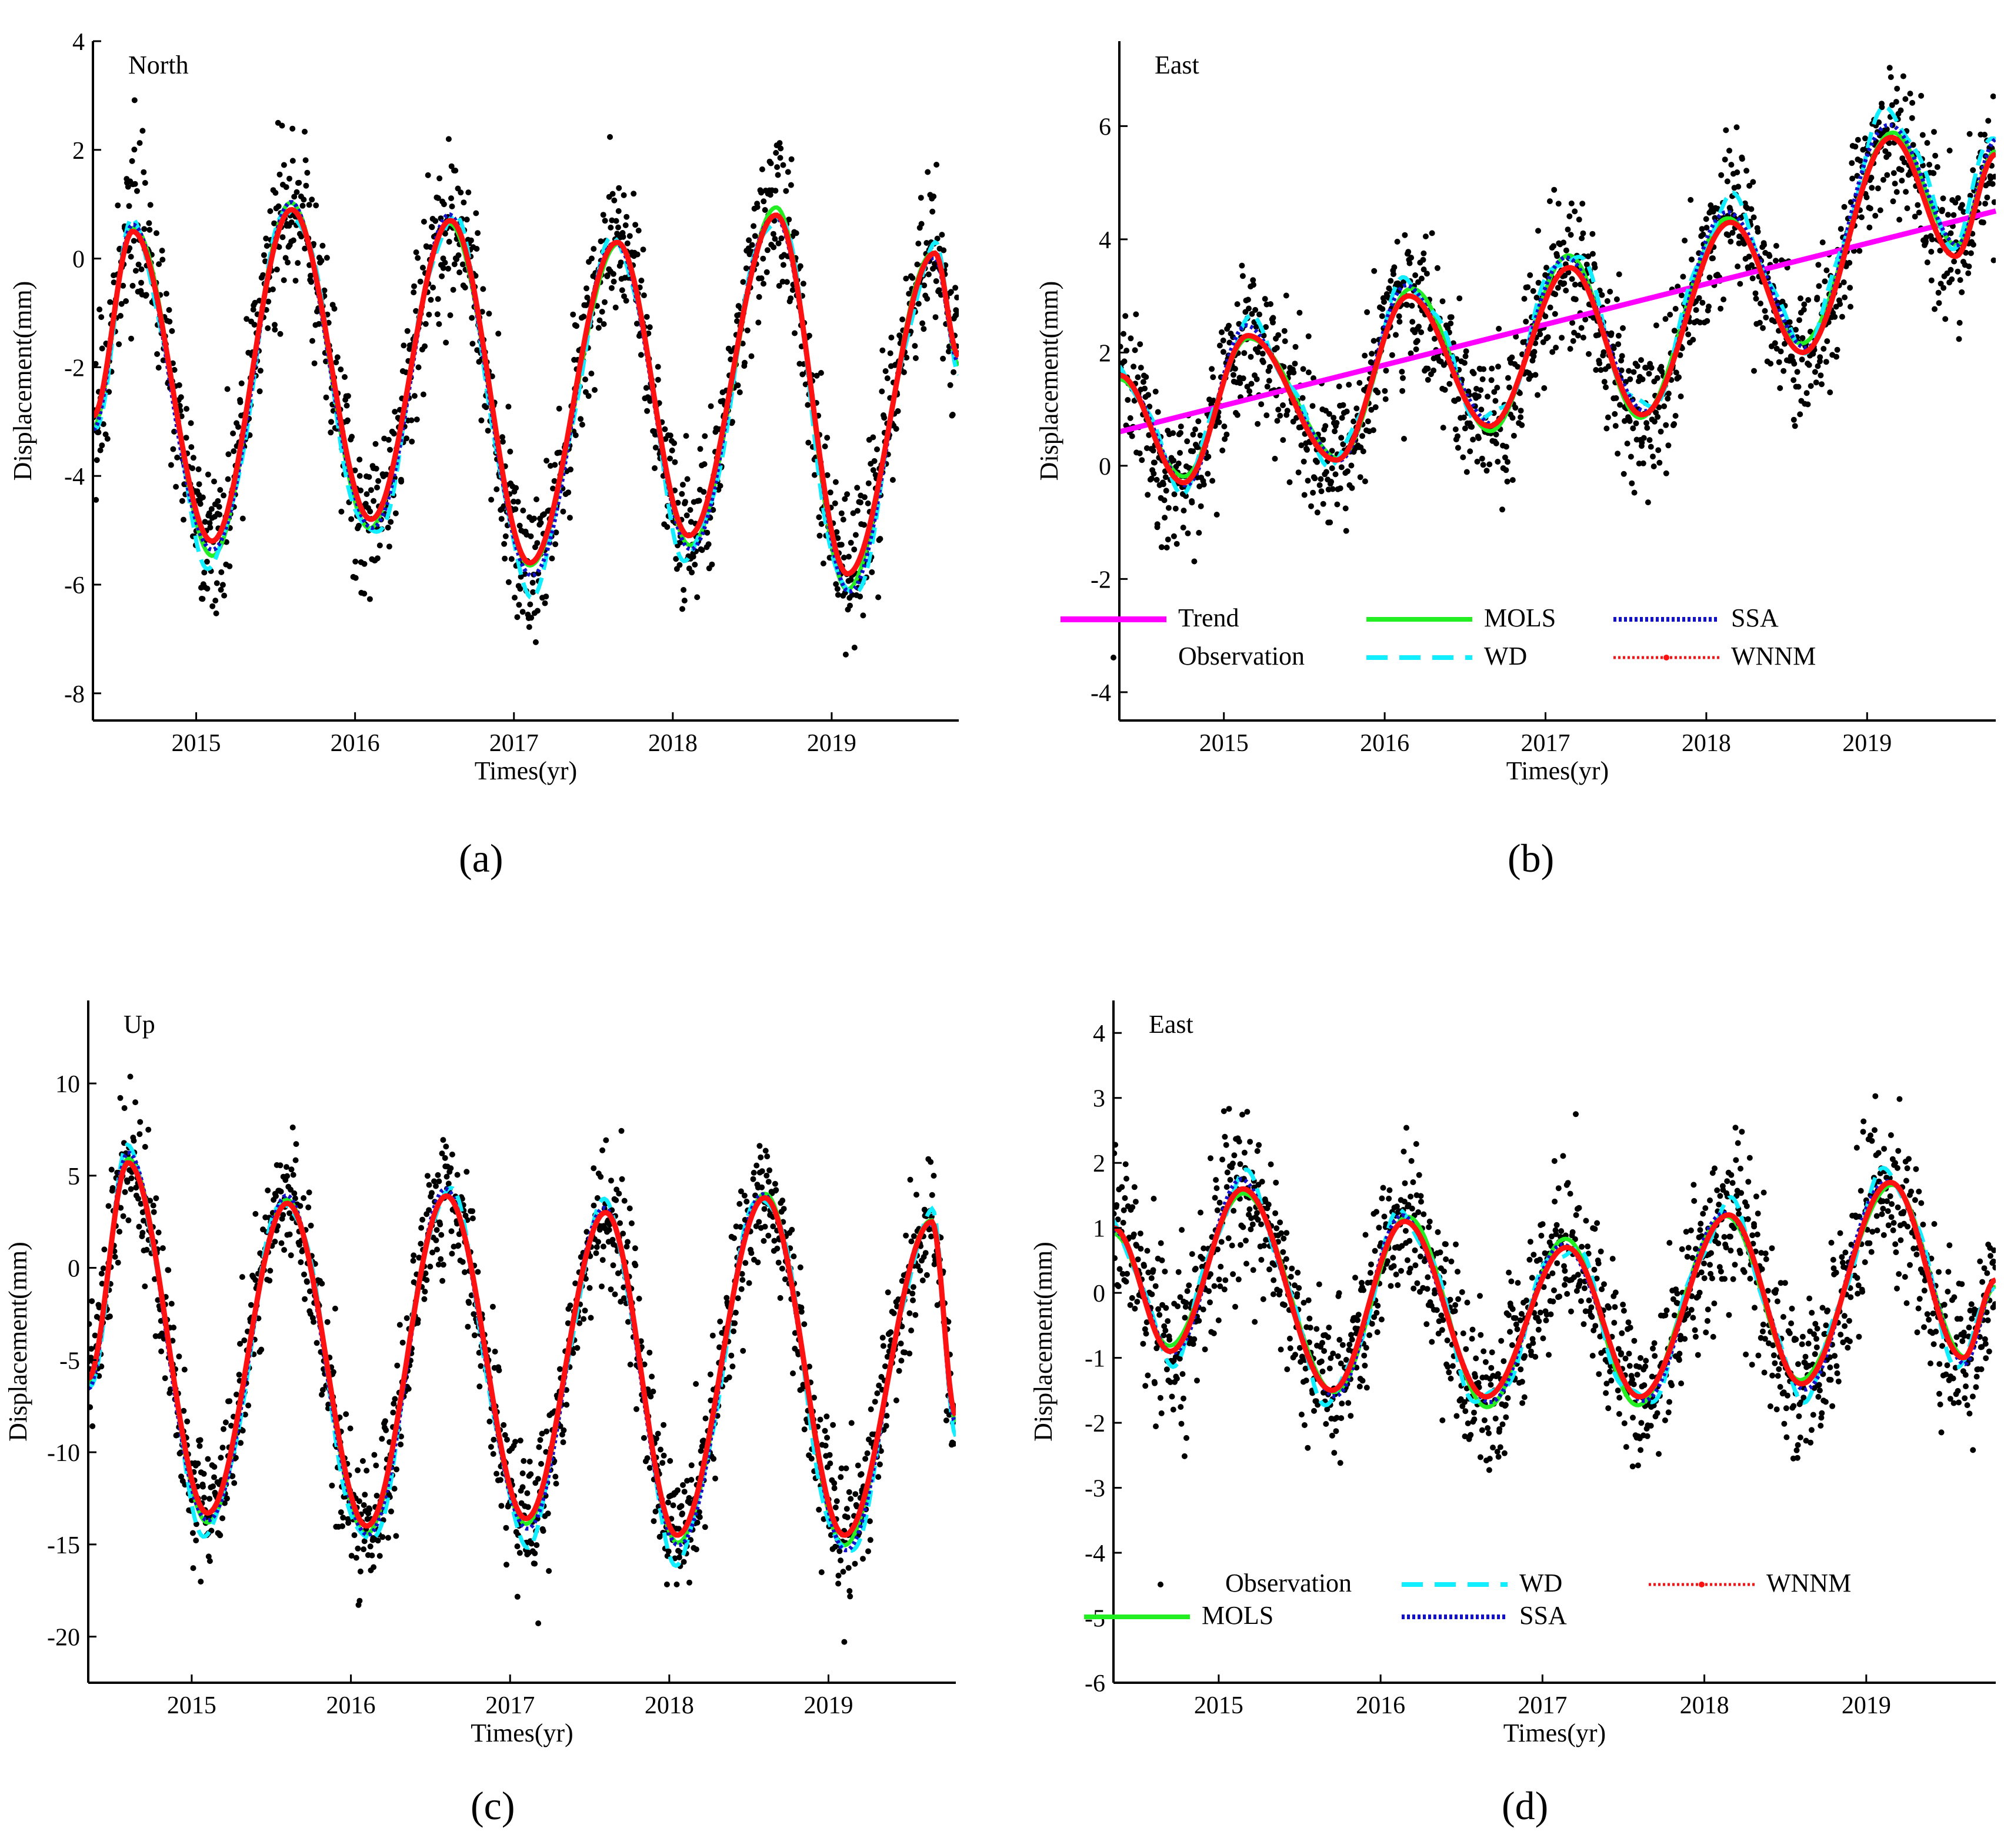 The height and width of the screenshot is (1848, 2004). What do you see at coordinates (74, 477) in the screenshot?
I see `y-tick-label: -4` at bounding box center [74, 477].